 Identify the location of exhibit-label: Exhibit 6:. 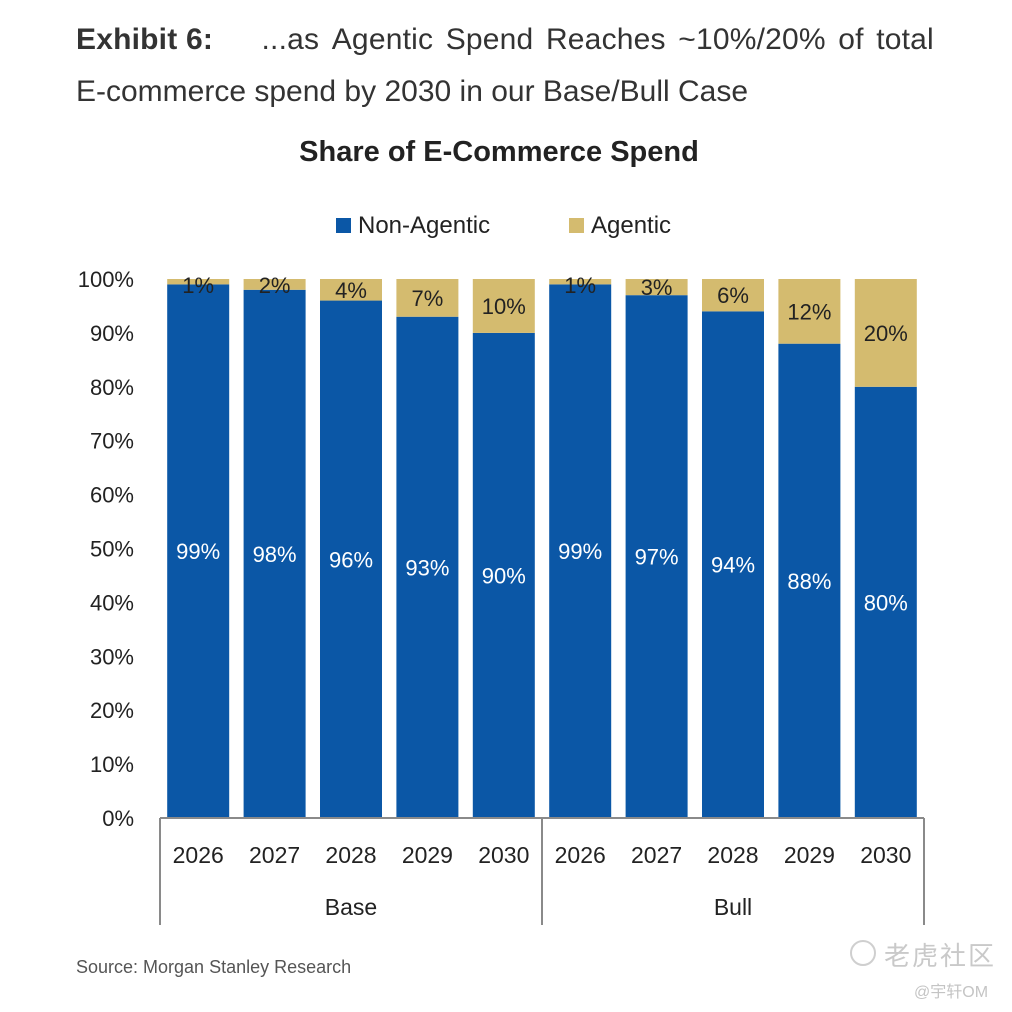
(145, 39).